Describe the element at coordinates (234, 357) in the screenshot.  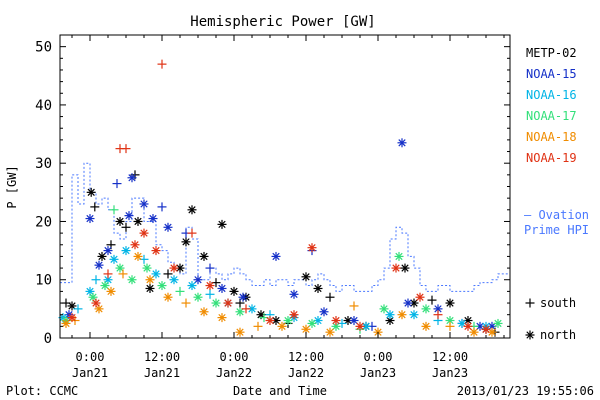
I see `x-tick-label: 0:00` at that location.